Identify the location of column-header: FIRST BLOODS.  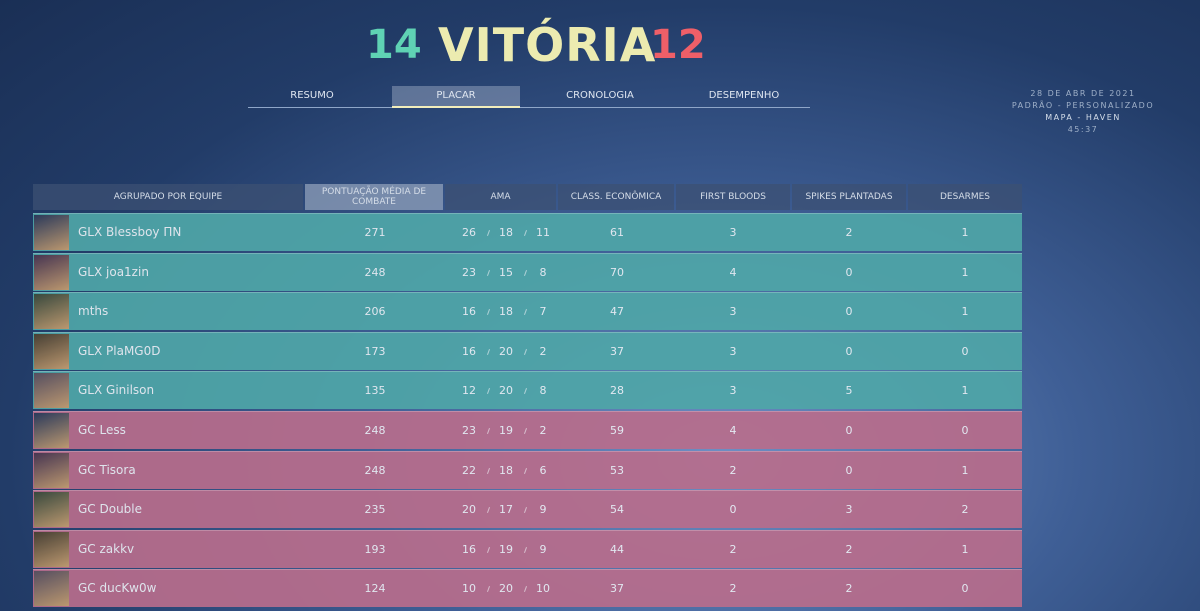
(733, 197).